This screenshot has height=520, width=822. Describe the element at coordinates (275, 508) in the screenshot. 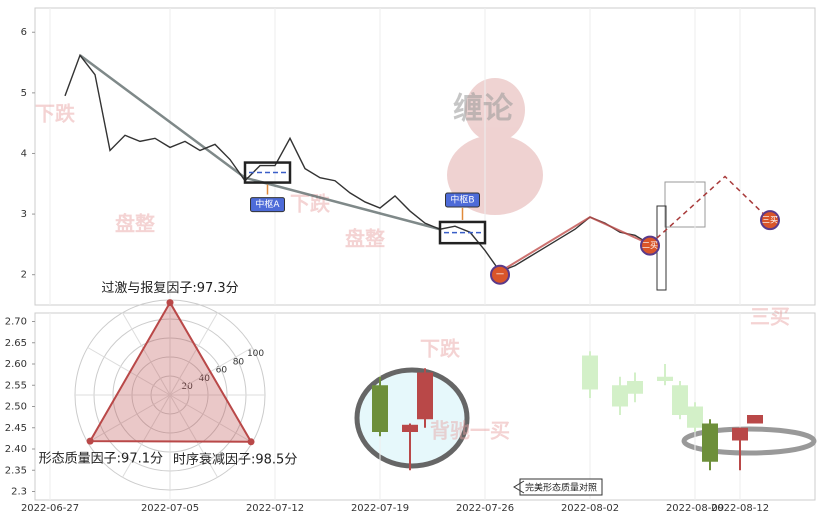

I see `x-tick-label: 2022-07-12` at that location.